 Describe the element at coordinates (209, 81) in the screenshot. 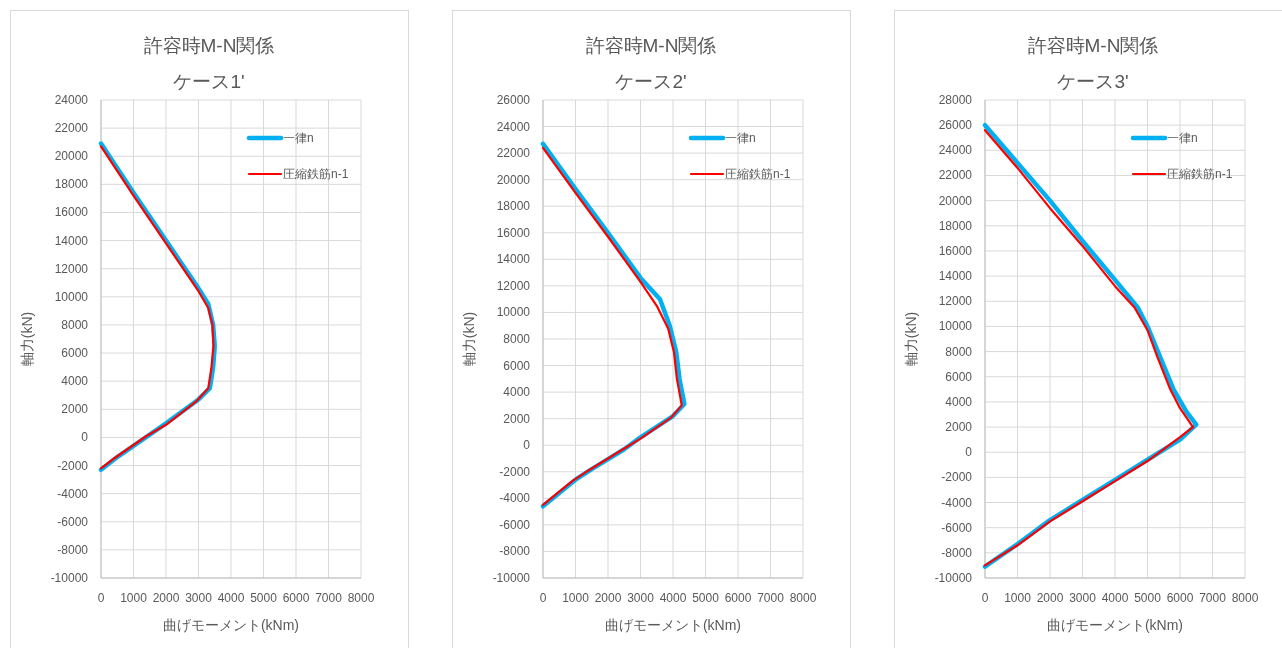

I see `chart-subtitle: ケース1'` at that location.